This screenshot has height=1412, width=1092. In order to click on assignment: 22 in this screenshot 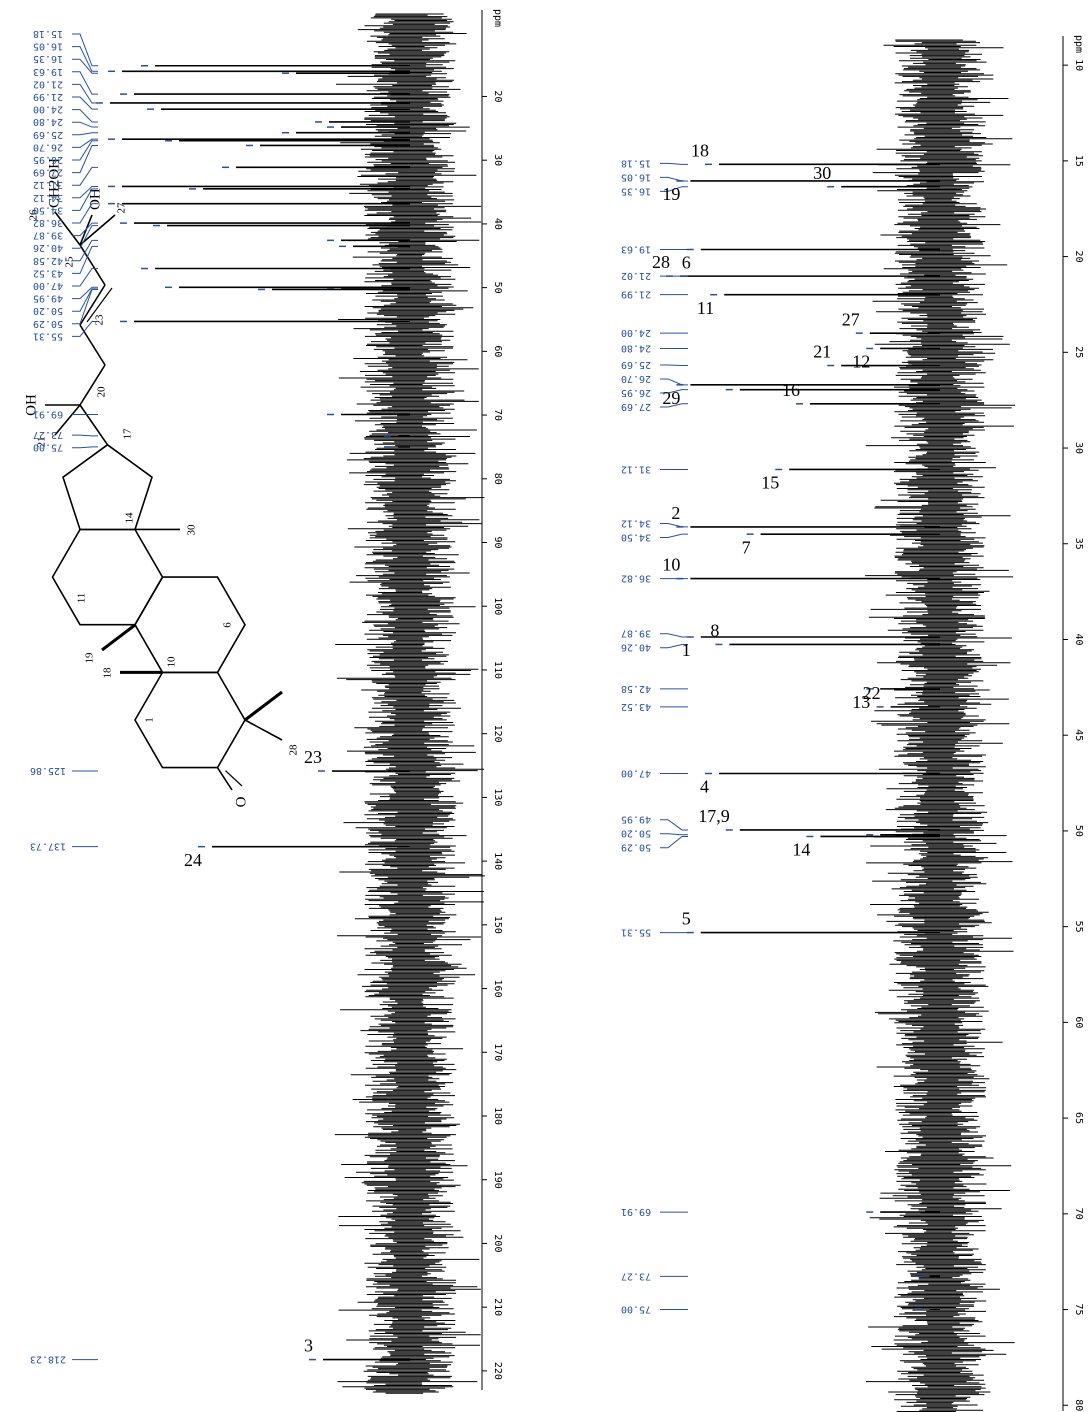, I will do `click(872, 693)`.